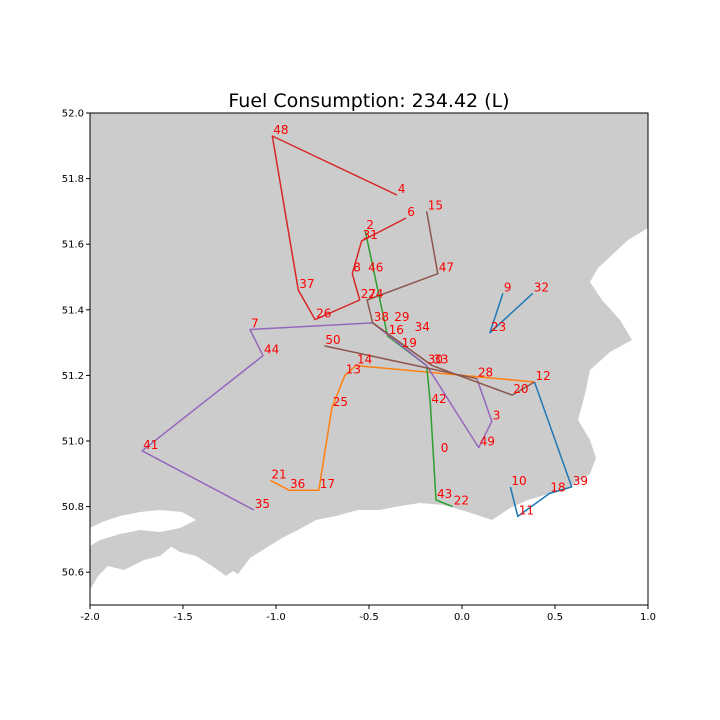 Image resolution: width=720 pixels, height=720 pixels. I want to click on y-tick-label: 51.8, so click(73, 179).